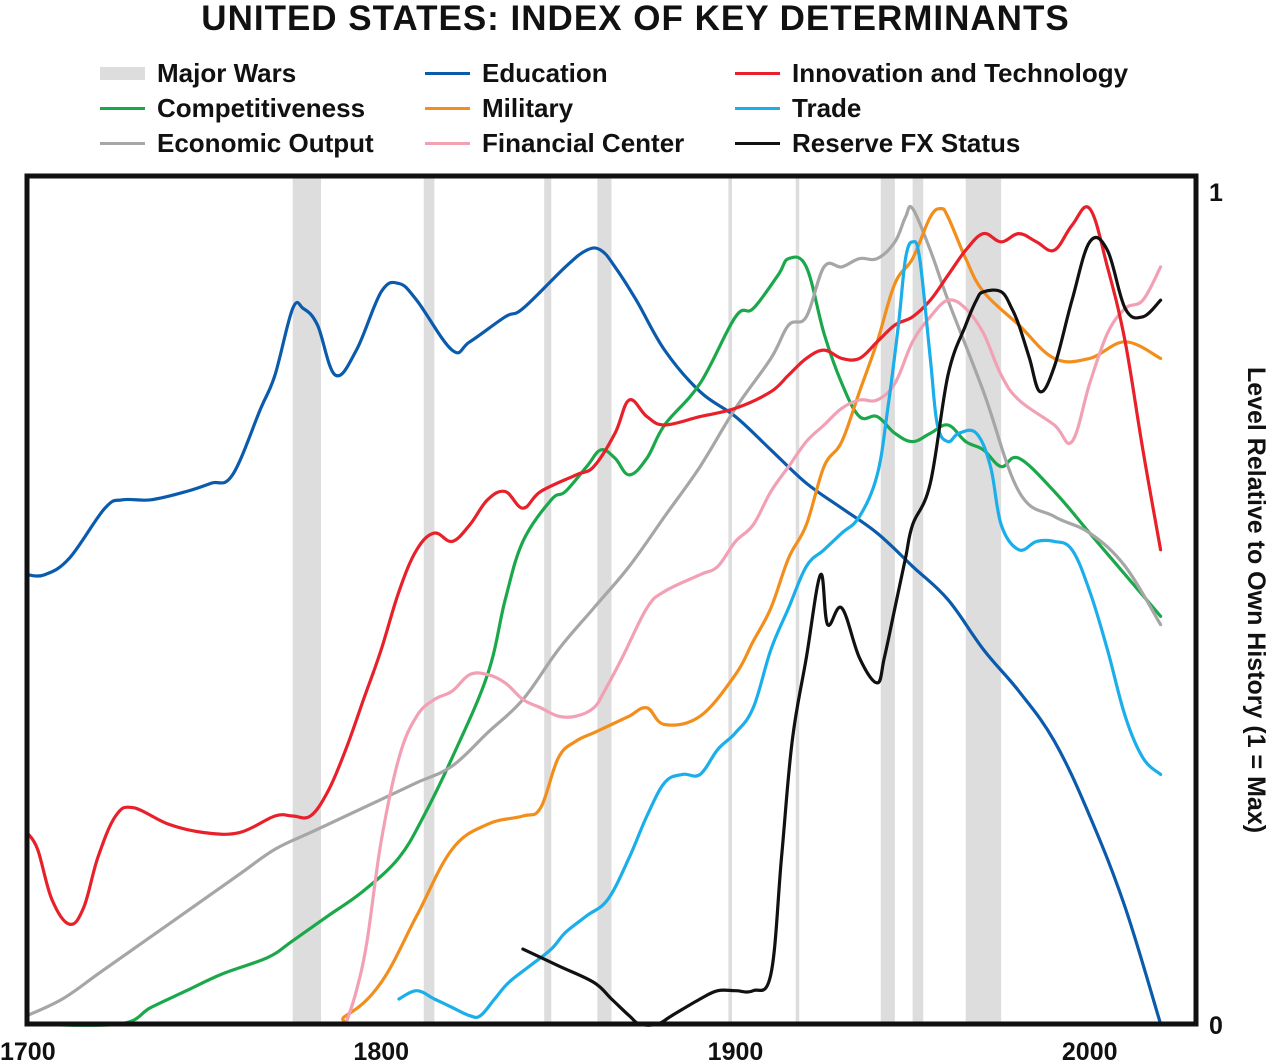 The image size is (1271, 1062). What do you see at coordinates (906, 142) in the screenshot?
I see `legend-label-reserve-fx-status: Reserve FX Status` at bounding box center [906, 142].